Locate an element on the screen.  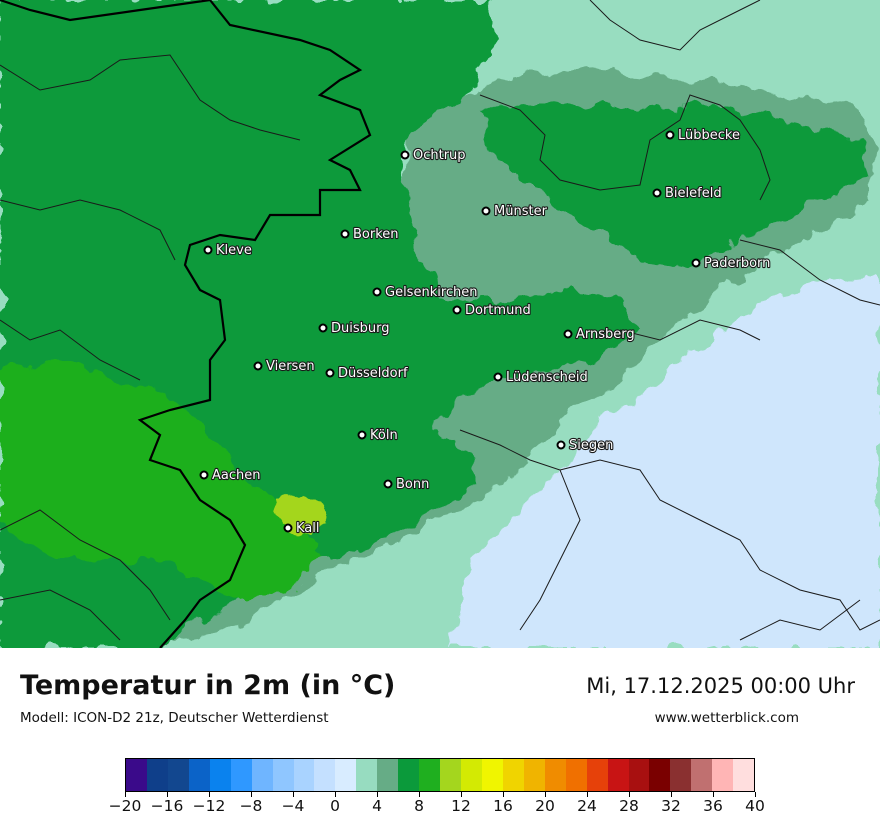
legend-tick-label: 24 is located at coordinates (587, 806).